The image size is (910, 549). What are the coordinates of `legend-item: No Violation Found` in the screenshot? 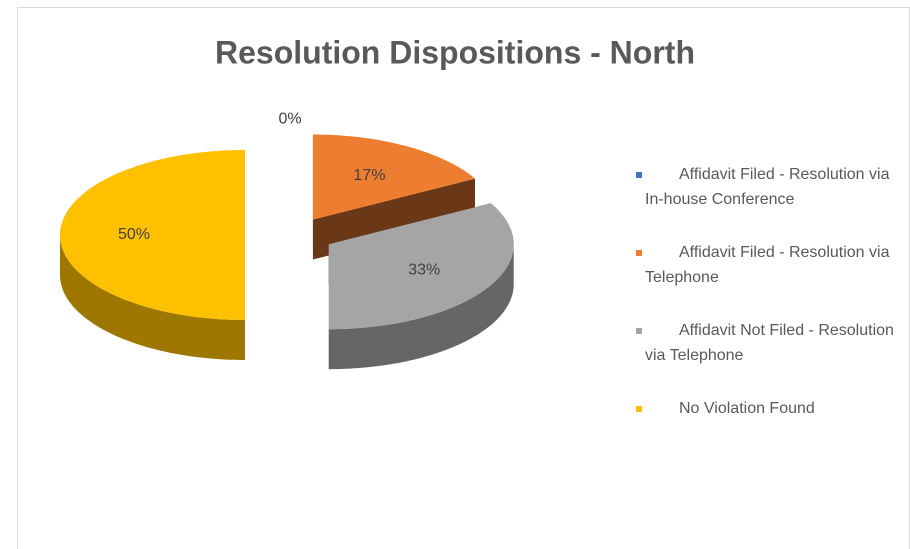 It's located at (771, 408).